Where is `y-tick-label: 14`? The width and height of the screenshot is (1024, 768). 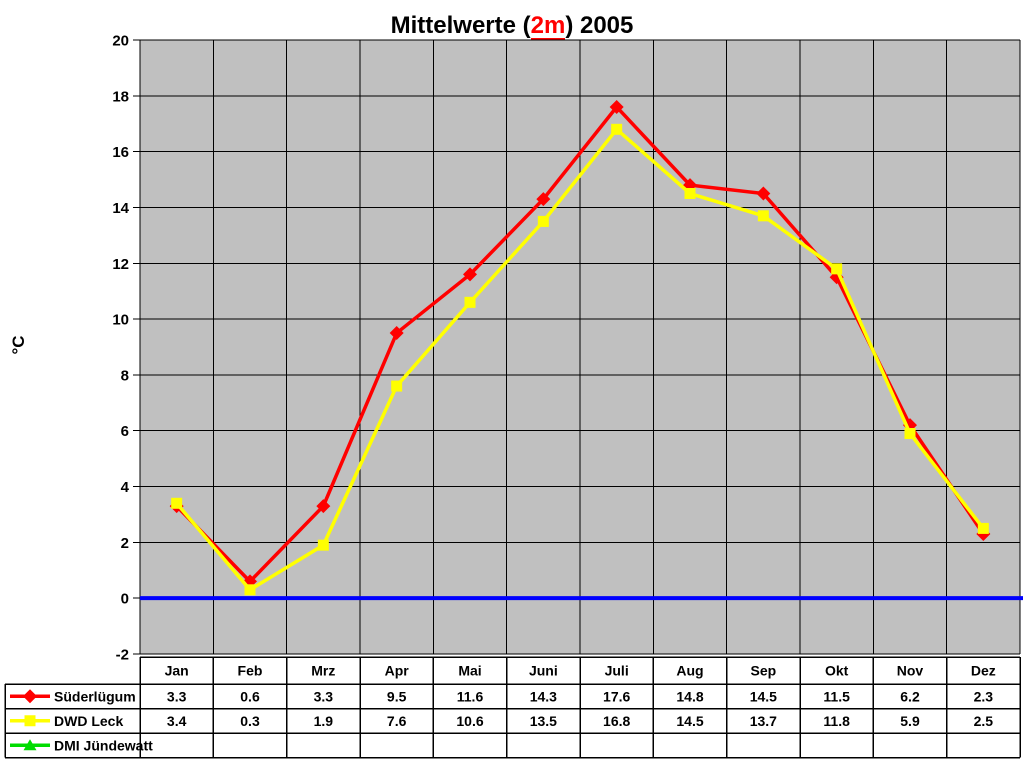 y-tick-label: 14 is located at coordinates (120, 208).